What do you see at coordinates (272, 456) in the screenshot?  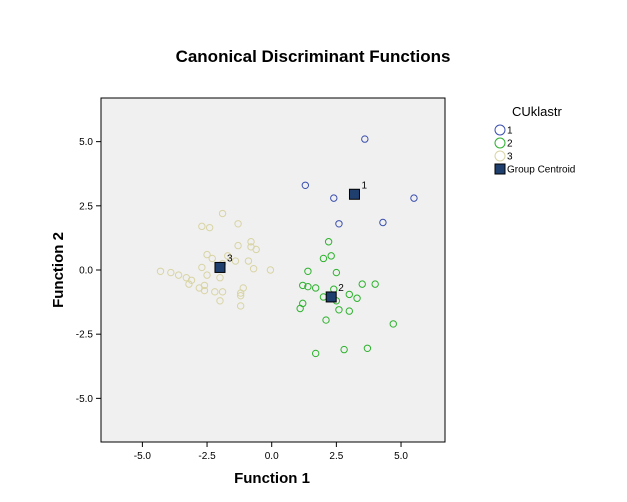 I see `x-tick-label: 0.0` at bounding box center [272, 456].